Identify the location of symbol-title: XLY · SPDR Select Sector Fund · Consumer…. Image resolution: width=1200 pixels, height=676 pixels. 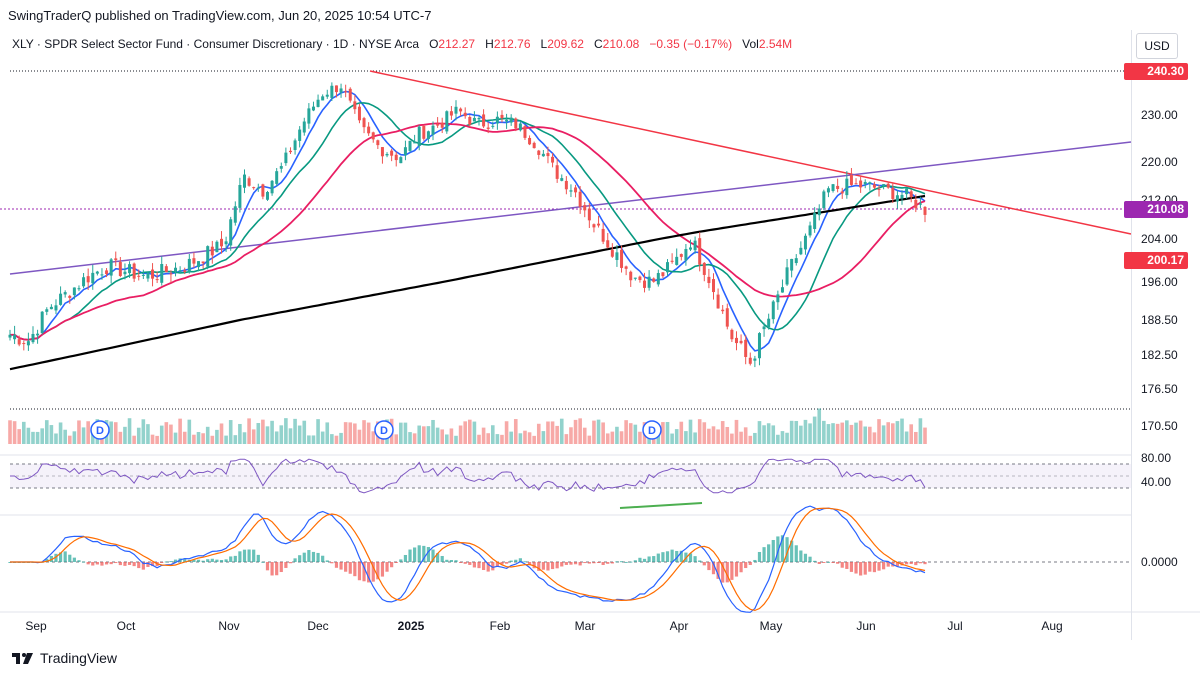
(216, 44).